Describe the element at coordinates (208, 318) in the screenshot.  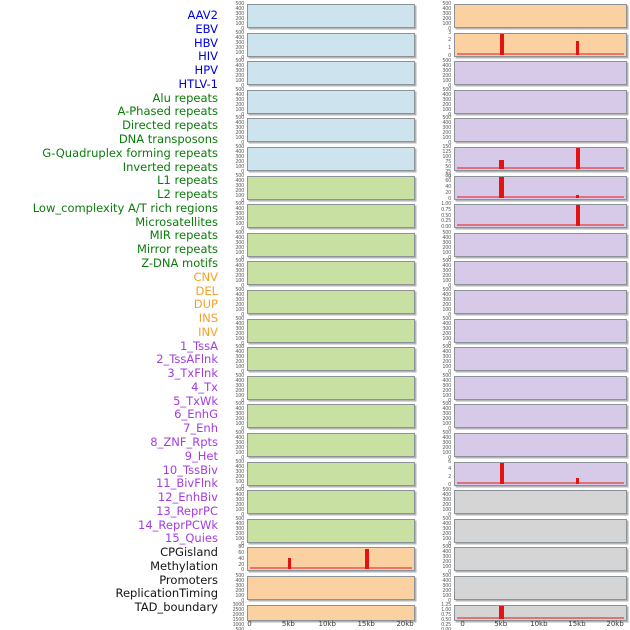
I see `track-label: INS` at that location.